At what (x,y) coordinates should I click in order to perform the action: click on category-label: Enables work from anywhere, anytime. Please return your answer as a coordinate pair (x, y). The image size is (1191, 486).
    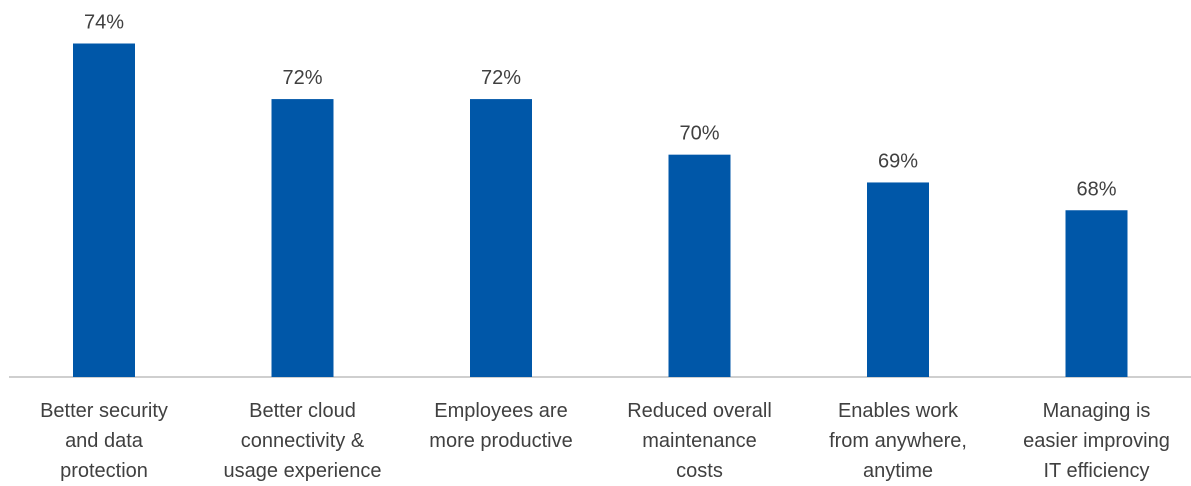
    Looking at the image, I should click on (898, 441).